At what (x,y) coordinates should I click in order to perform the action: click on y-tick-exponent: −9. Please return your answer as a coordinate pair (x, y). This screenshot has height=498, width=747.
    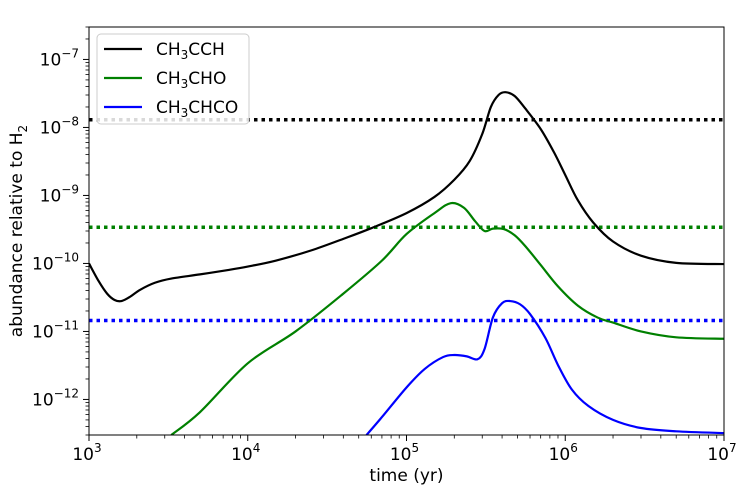
    Looking at the image, I should click on (70, 189).